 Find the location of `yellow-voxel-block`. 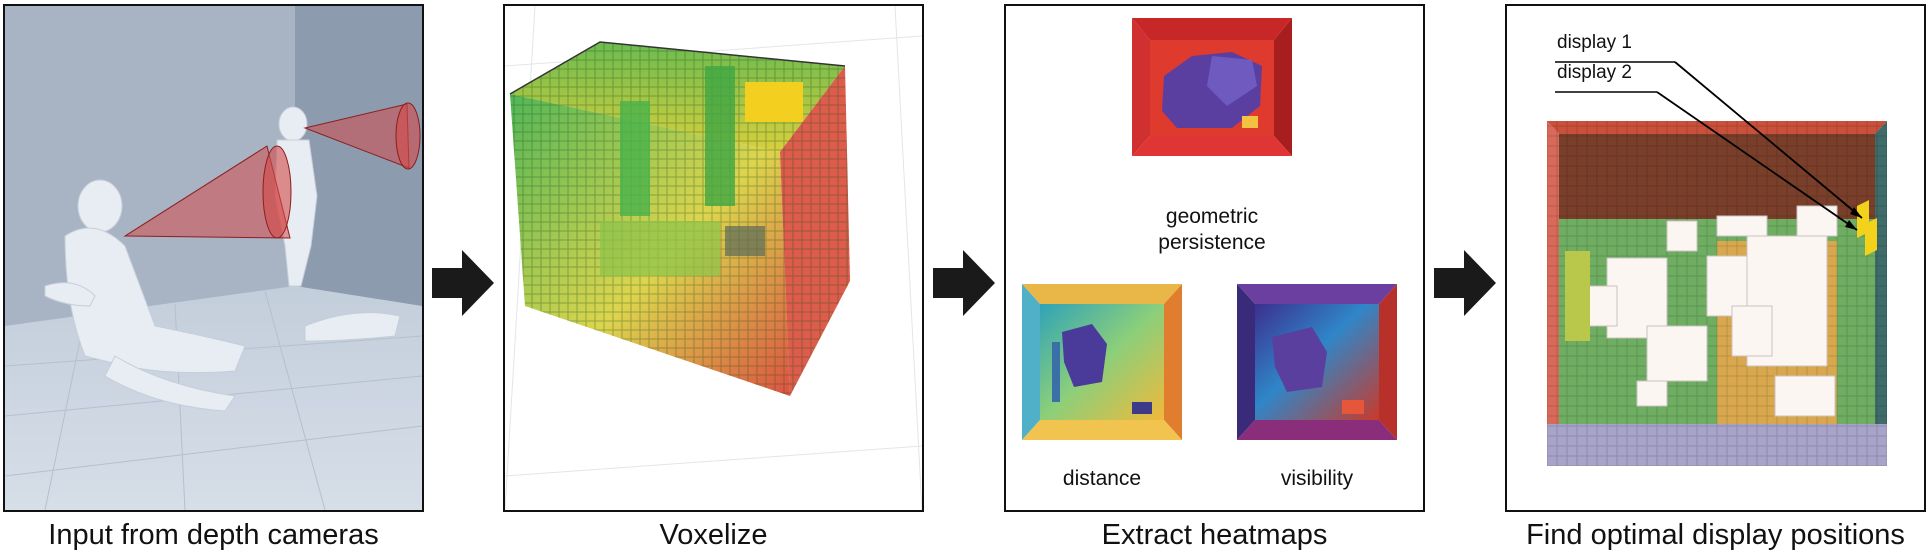

yellow-voxel-block is located at coordinates (774, 102).